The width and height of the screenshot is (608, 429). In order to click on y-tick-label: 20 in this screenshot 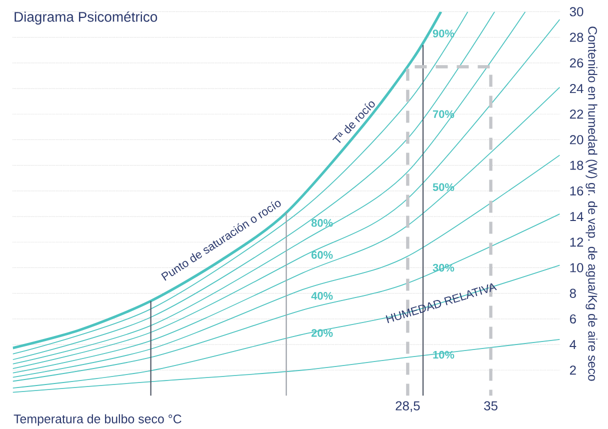, I will do `click(577, 139)`.